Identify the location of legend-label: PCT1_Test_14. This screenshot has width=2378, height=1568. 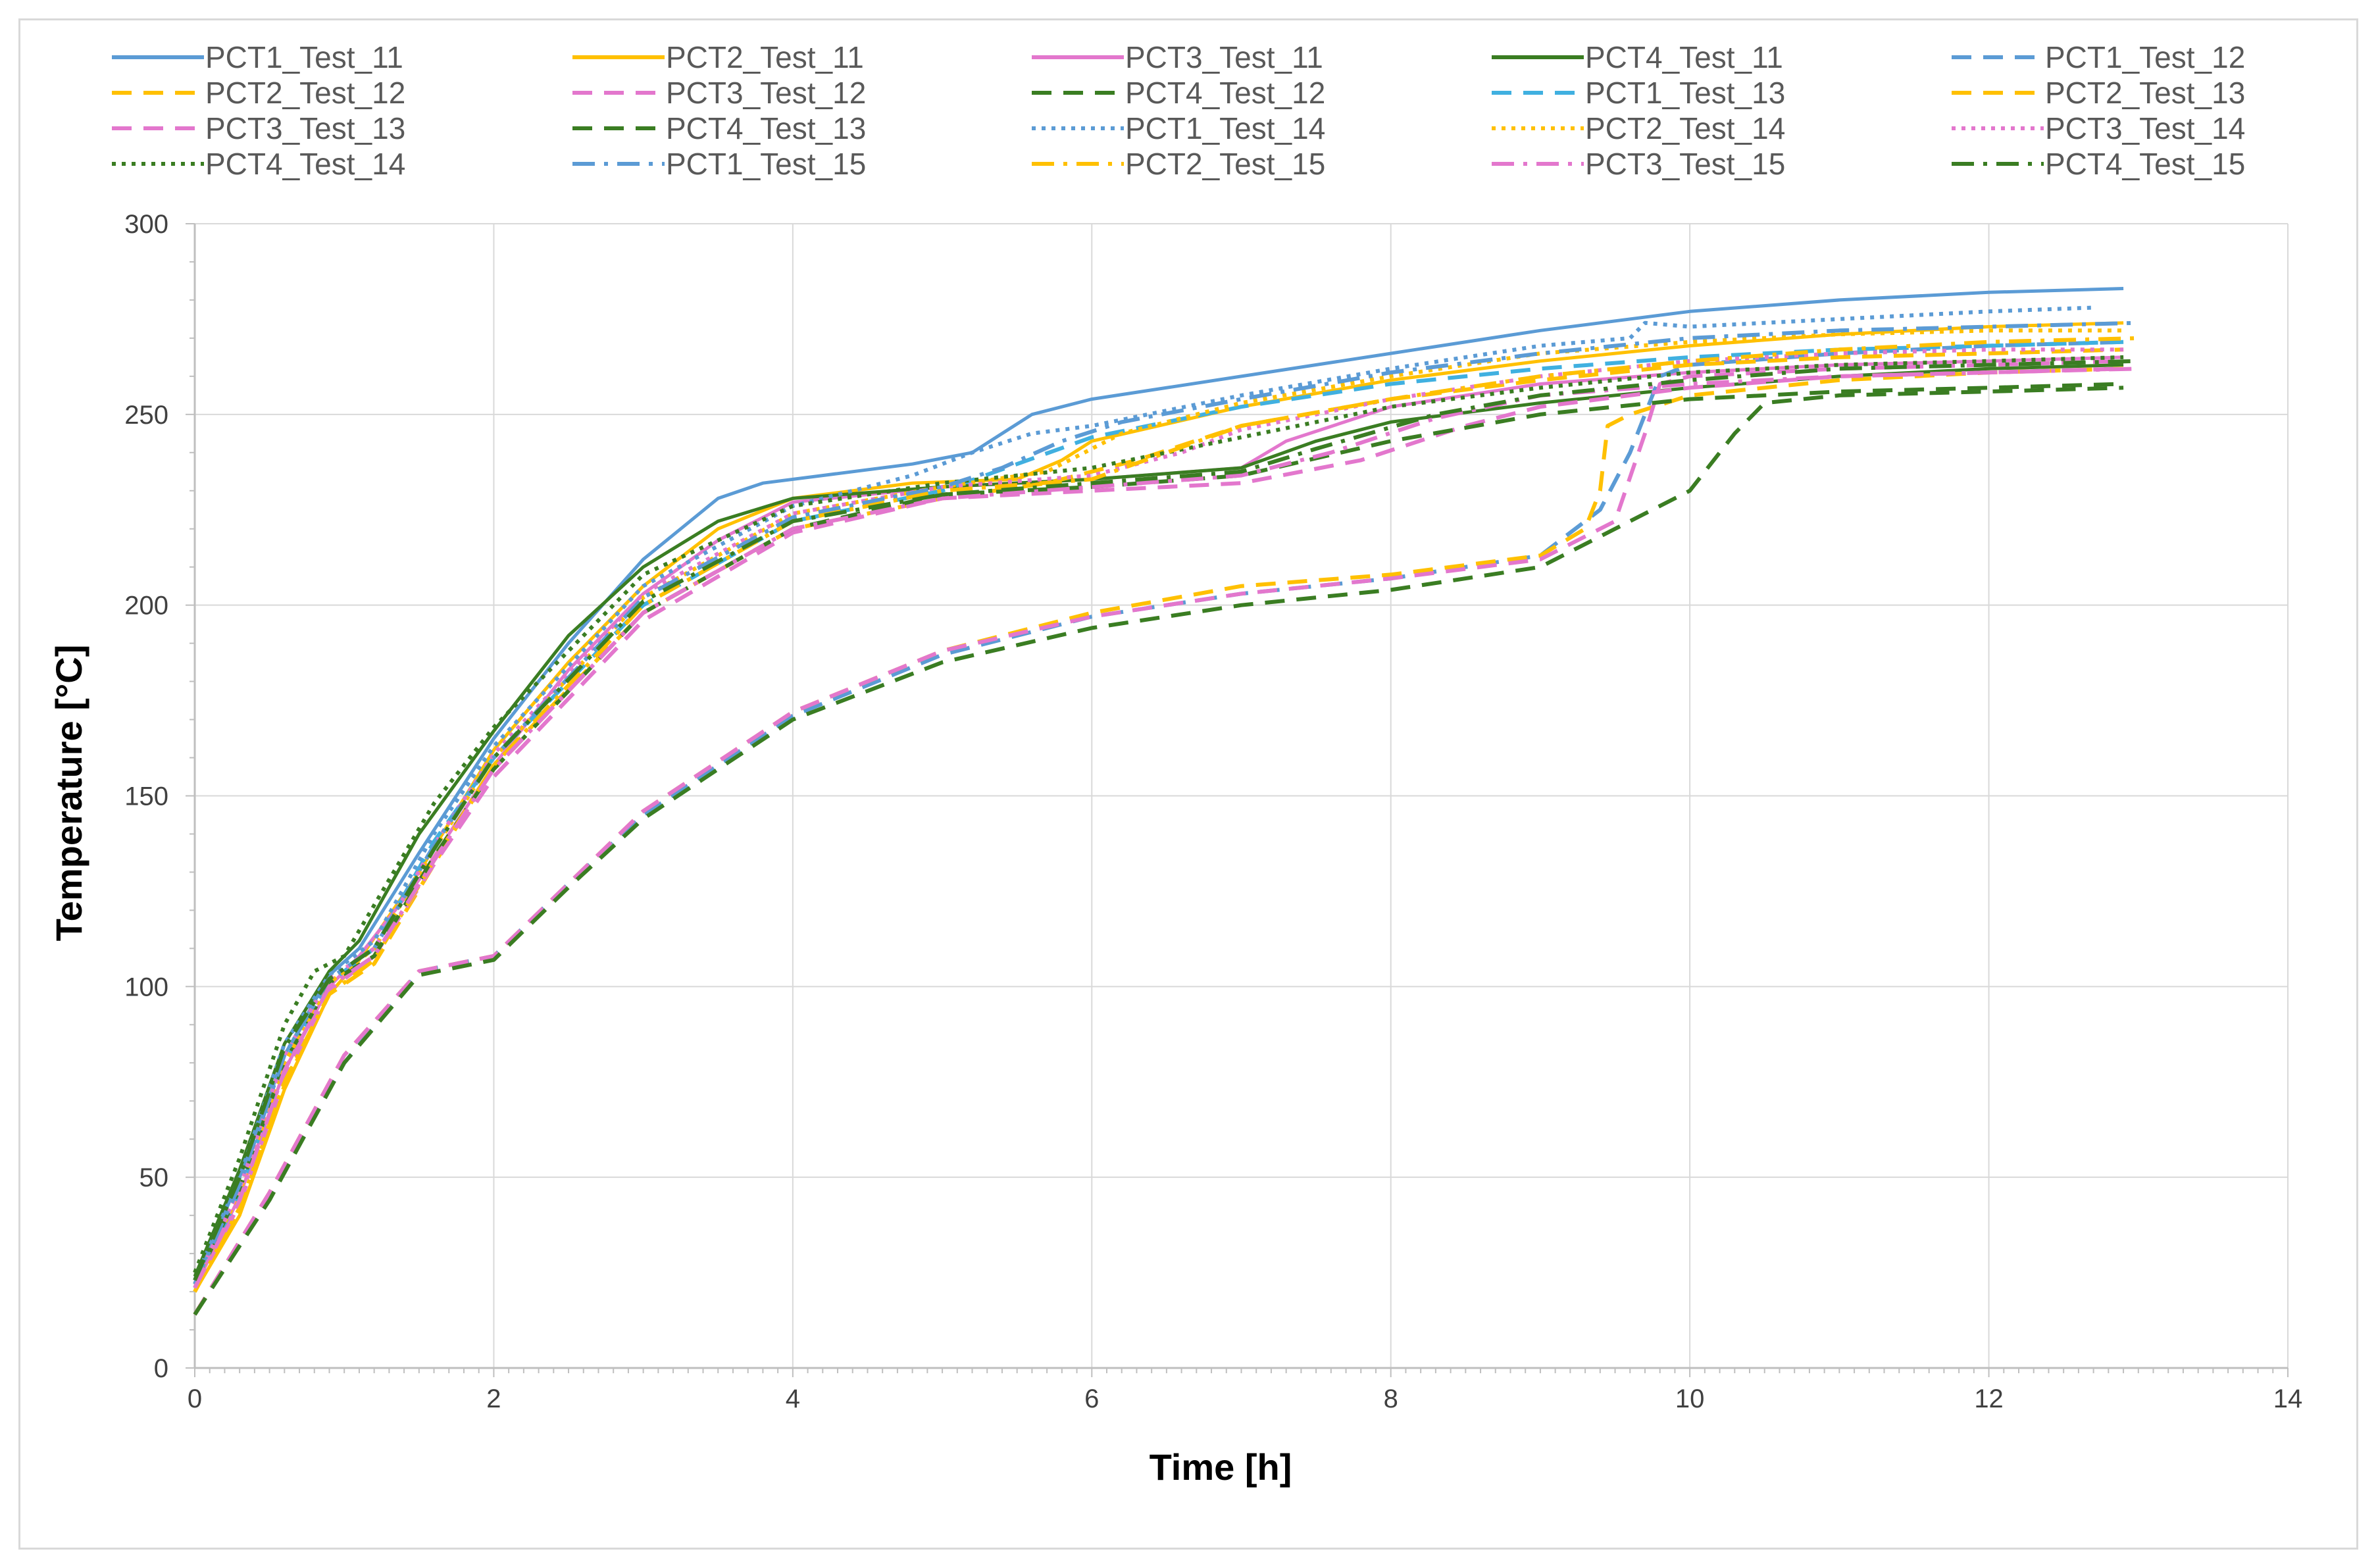
(1225, 128).